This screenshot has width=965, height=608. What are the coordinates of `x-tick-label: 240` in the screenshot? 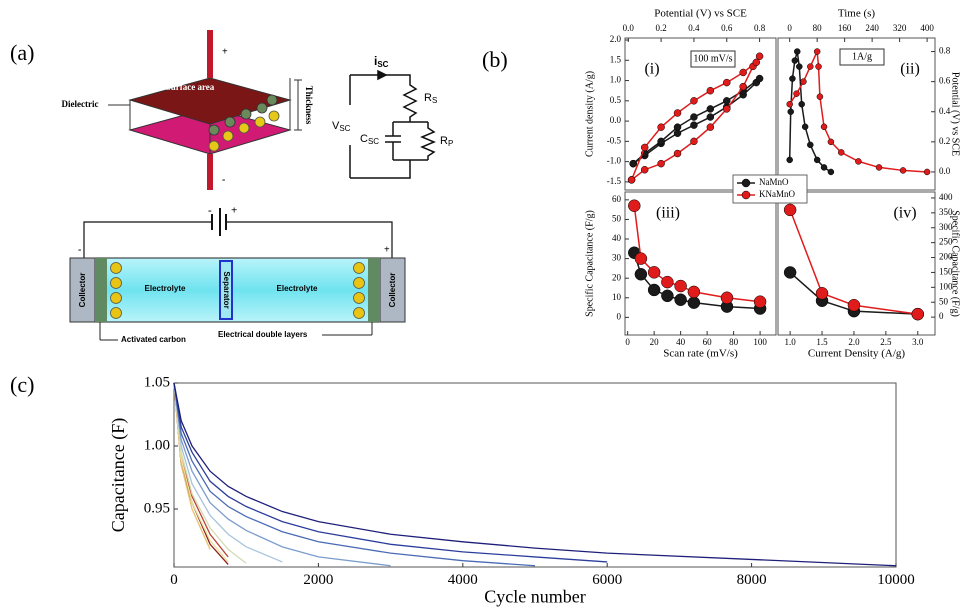 It's located at (872, 28).